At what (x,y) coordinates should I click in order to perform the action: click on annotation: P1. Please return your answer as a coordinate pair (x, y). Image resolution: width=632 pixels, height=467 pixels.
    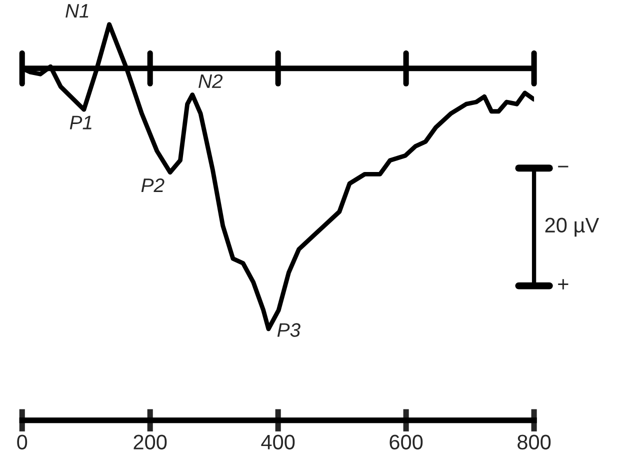
    Looking at the image, I should click on (81, 123).